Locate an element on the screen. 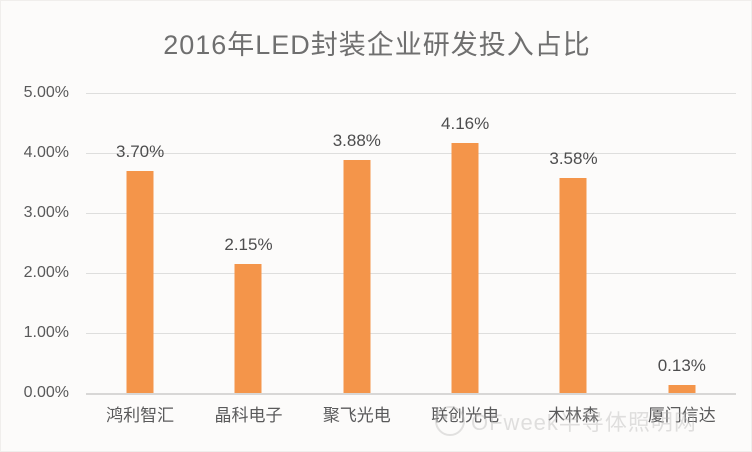 The height and width of the screenshot is (452, 752). x-axis-category-label: 鸿利智汇 is located at coordinates (140, 415).